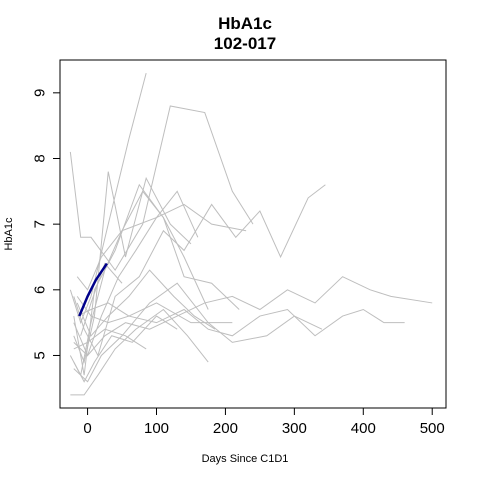 Image resolution: width=480 pixels, height=480 pixels. What do you see at coordinates (225, 428) in the screenshot?
I see `x-tick-label: 200` at bounding box center [225, 428].